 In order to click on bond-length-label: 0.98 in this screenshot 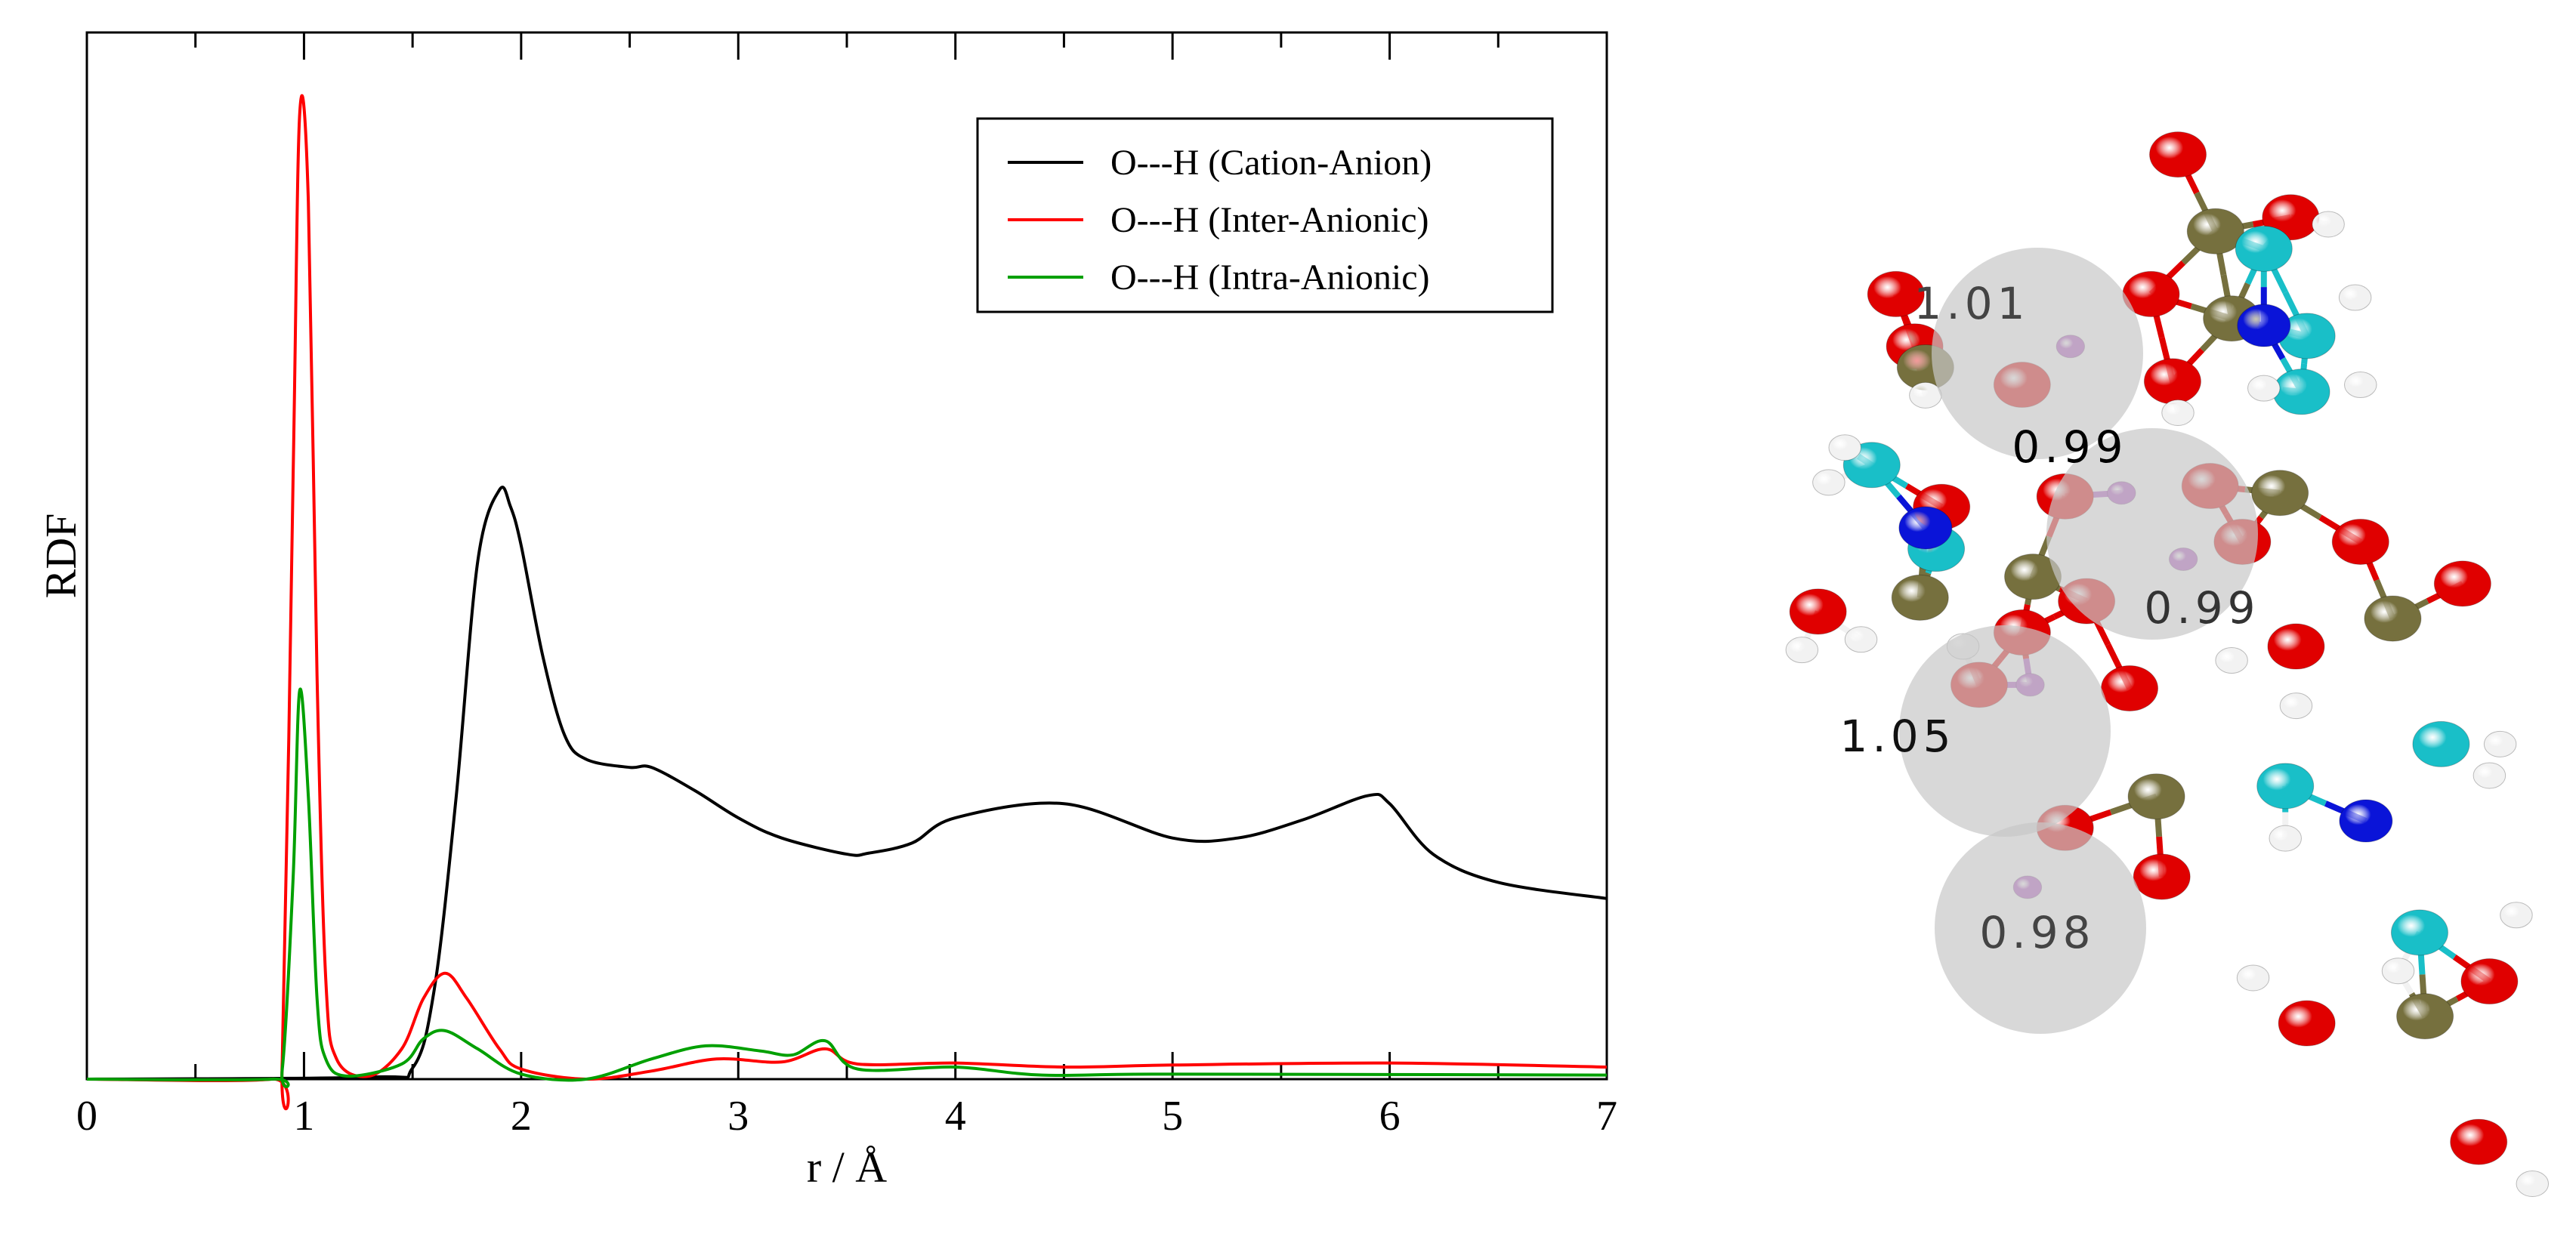, I will do `click(2037, 933)`.